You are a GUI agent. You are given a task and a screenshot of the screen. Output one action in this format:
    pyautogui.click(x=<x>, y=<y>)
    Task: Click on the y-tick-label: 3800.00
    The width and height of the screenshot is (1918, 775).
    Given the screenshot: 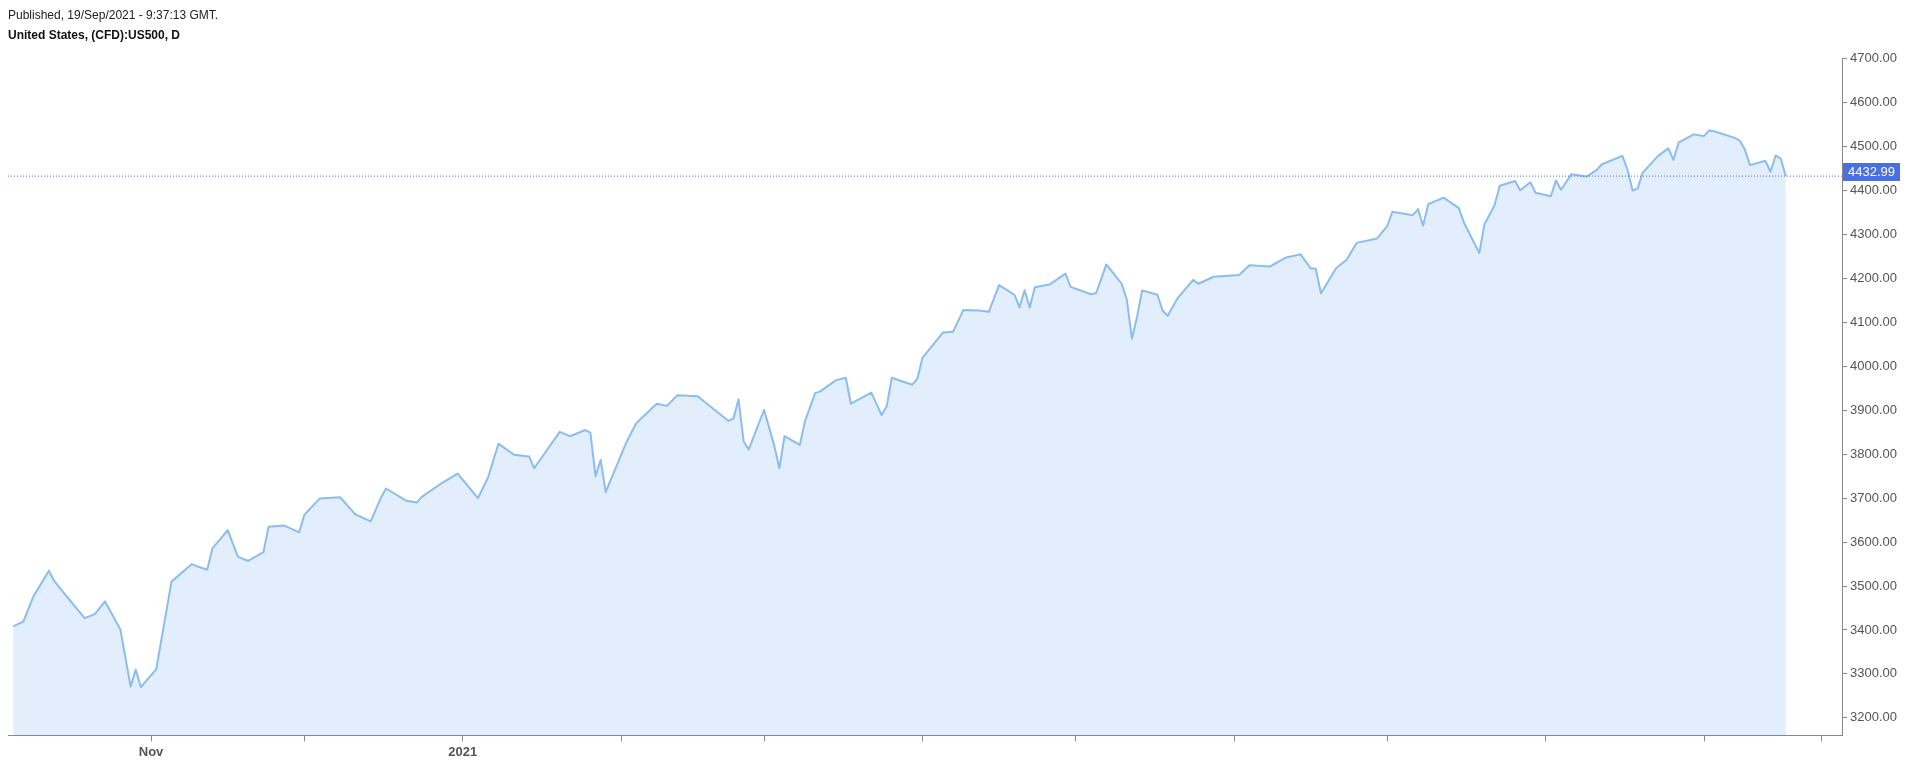 What is the action you would take?
    pyautogui.click(x=1874, y=453)
    